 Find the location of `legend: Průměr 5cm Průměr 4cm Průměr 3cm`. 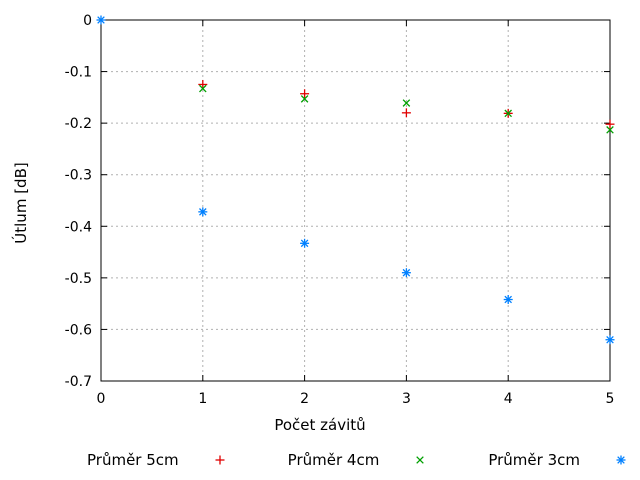

legend: Průměr 5cm Průměr 4cm Průměr 3cm is located at coordinates (357, 460).